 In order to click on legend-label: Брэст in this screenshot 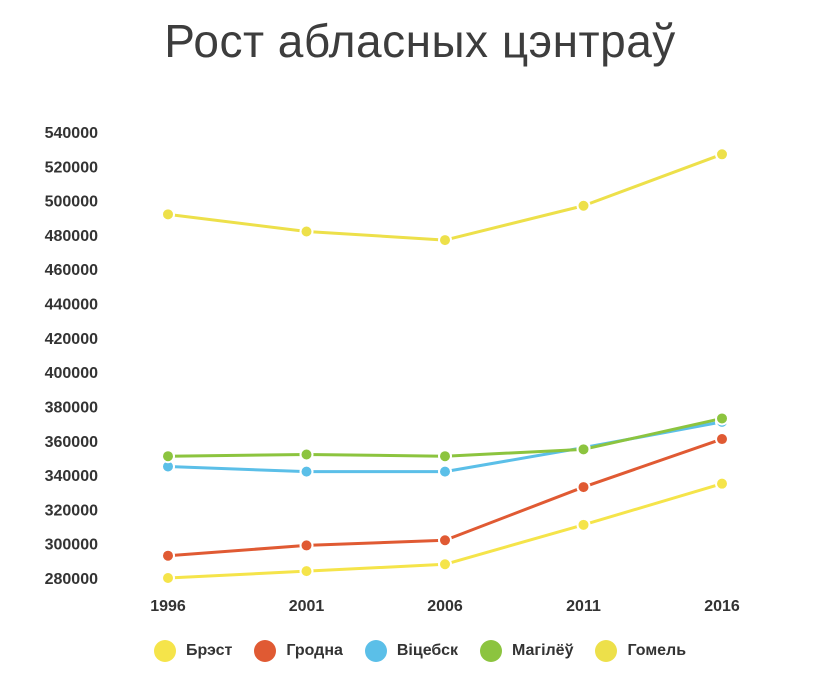, I will do `click(209, 650)`.